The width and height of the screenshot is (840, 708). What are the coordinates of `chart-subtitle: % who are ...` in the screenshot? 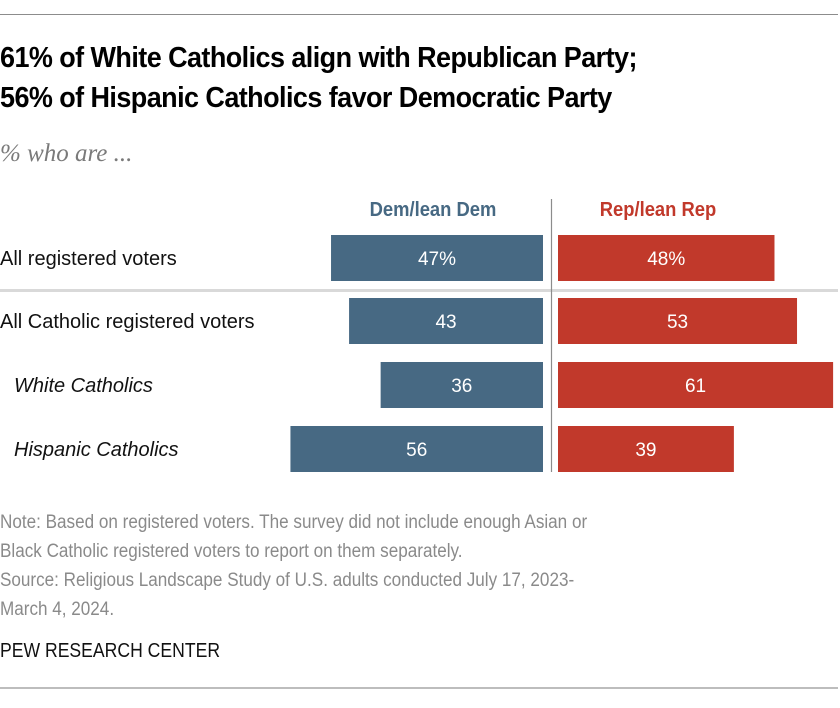 It's located at (66, 153).